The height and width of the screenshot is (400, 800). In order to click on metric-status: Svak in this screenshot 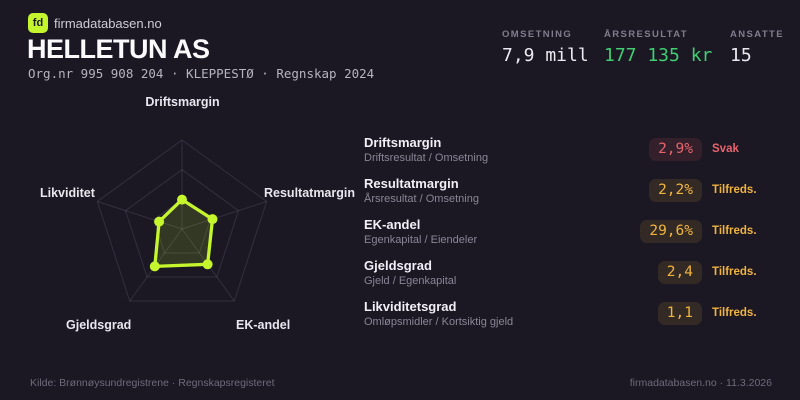, I will do `click(725, 149)`.